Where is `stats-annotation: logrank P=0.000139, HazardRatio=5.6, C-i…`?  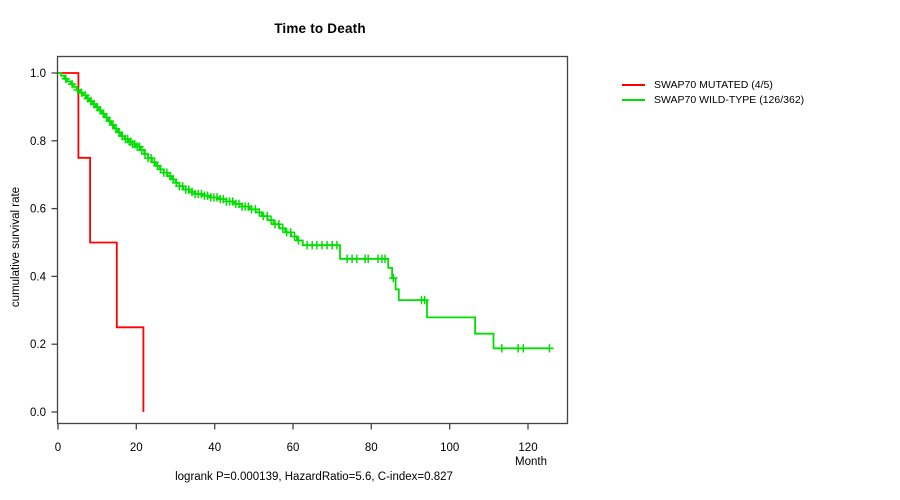
stats-annotation: logrank P=0.000139, HazardRatio=5.6, C-i… is located at coordinates (314, 477).